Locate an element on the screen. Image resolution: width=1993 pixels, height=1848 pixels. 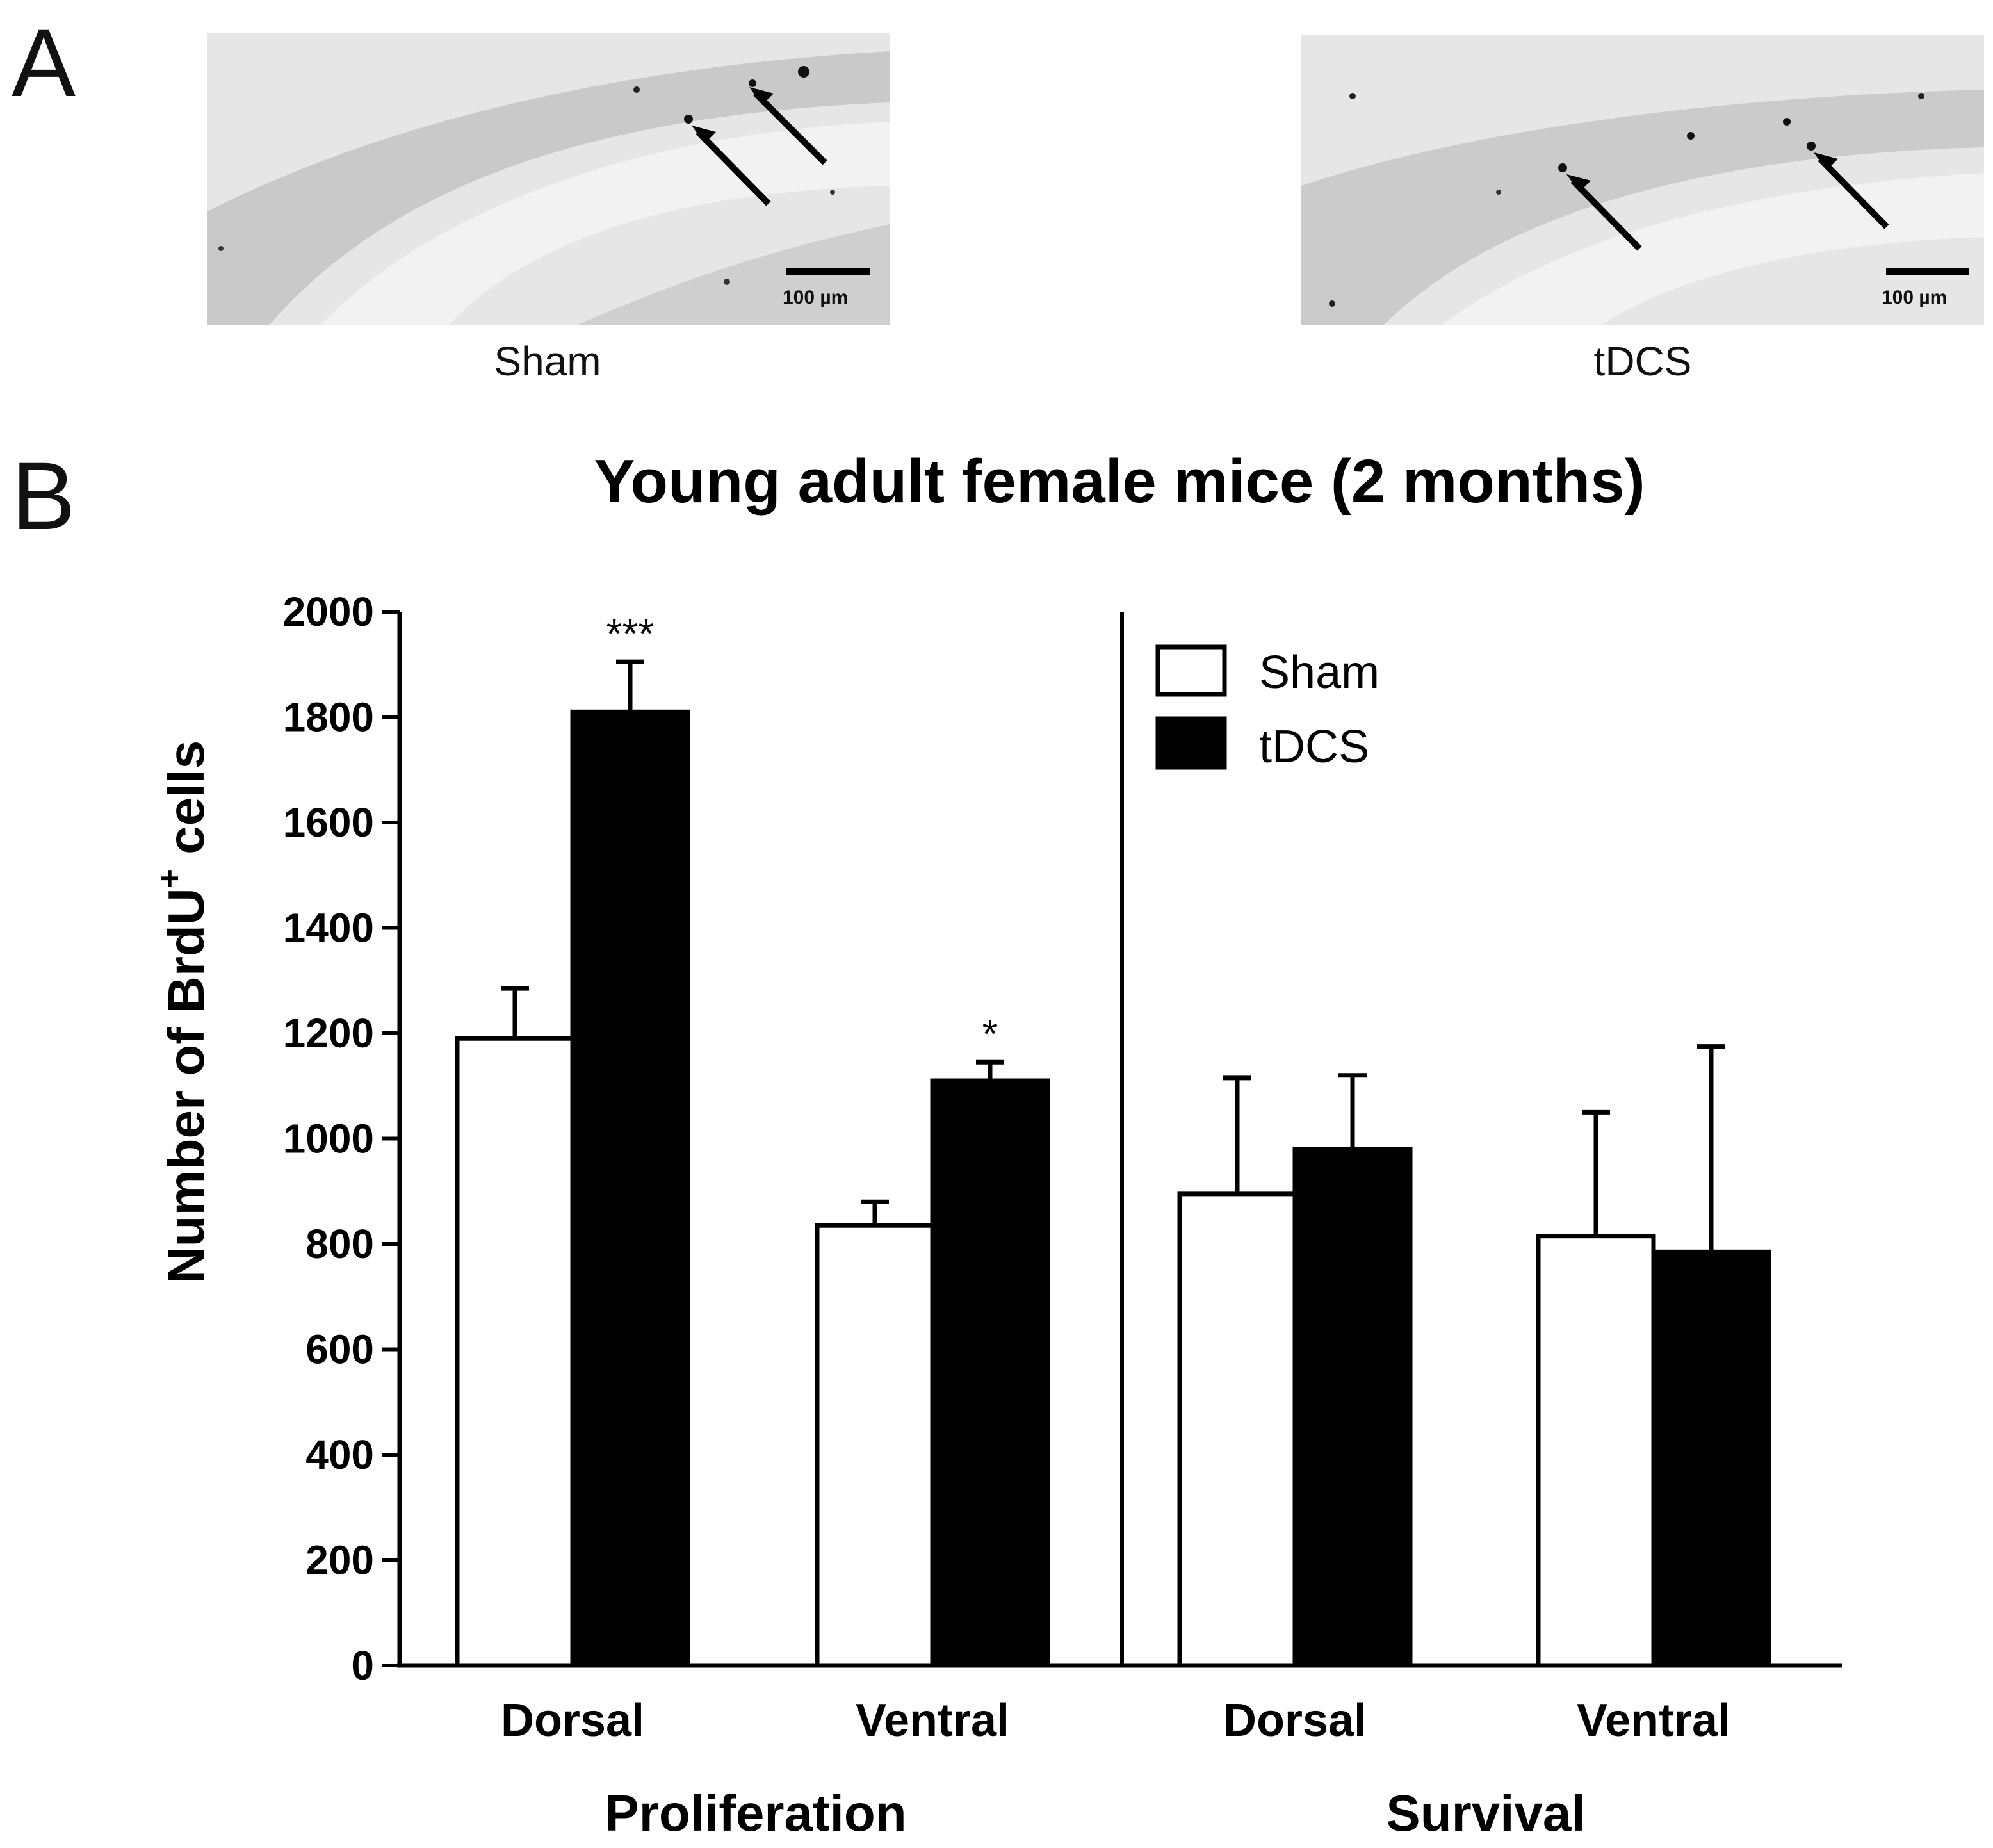
caption-tdcs: tDCS is located at coordinates (1643, 361).